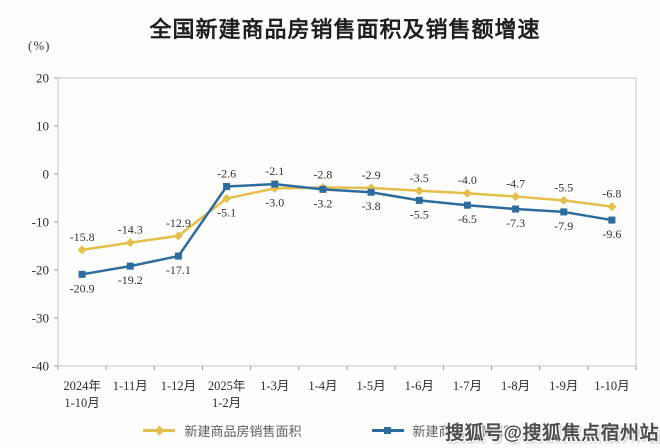  I want to click on y-axis-tick-label: -10, so click(40, 222).